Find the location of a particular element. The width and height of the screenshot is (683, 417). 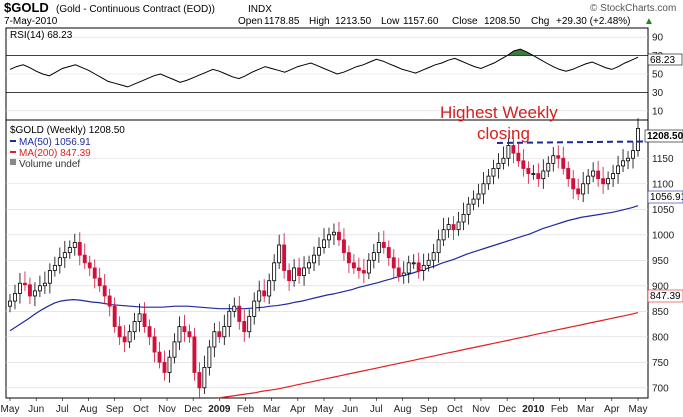

x-axis-tick: Mar is located at coordinates (586, 409).